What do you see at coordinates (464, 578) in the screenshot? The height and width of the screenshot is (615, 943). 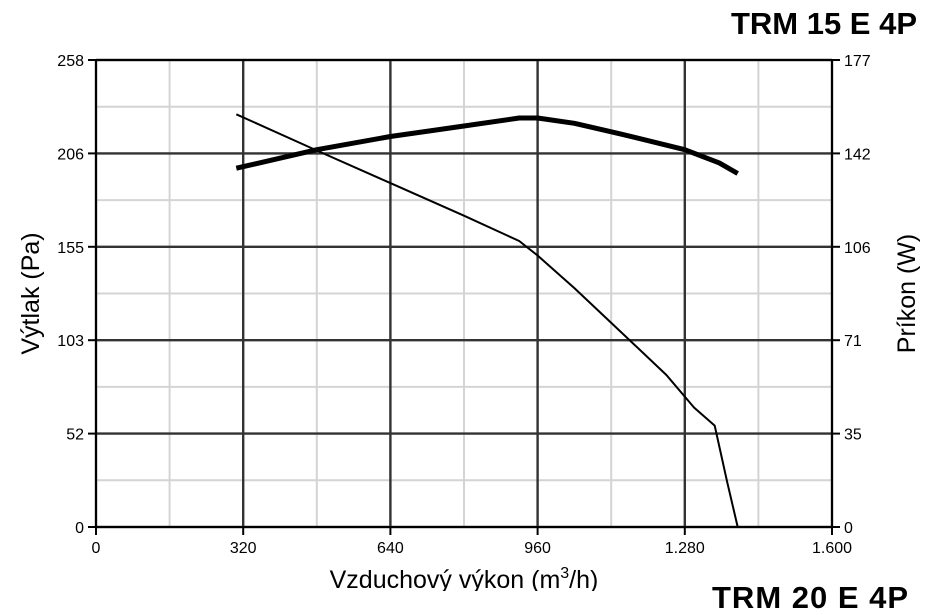 I see `x-axis-label: Vzduchový výkon (m3/h)` at bounding box center [464, 578].